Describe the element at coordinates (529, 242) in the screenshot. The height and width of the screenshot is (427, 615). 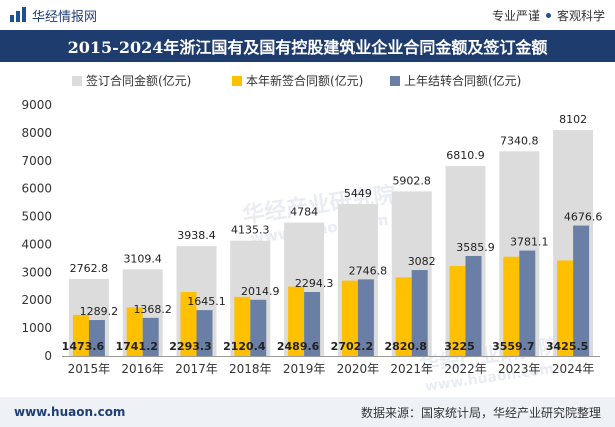
I see `data-label-carried-over: 3781.1` at that location.